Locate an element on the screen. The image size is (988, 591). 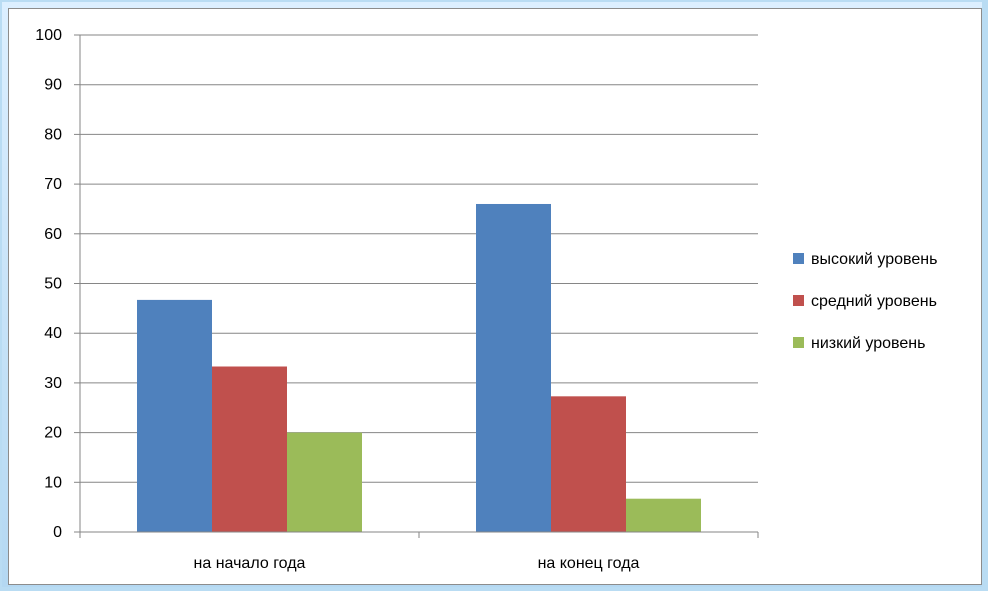
x-axis: на начало года на конец года is located at coordinates (419, 551).